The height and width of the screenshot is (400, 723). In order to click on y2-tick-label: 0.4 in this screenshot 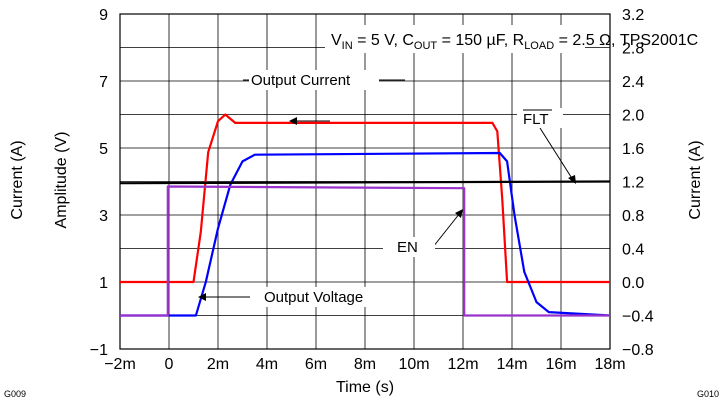, I will do `click(633, 250)`.